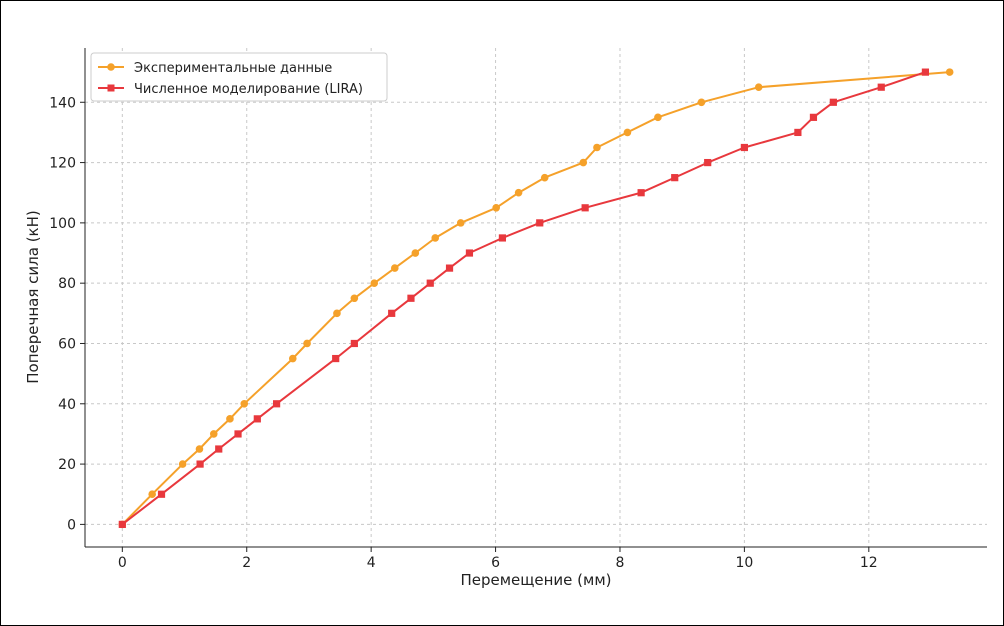  I want to click on legend-box, so click(239, 77).